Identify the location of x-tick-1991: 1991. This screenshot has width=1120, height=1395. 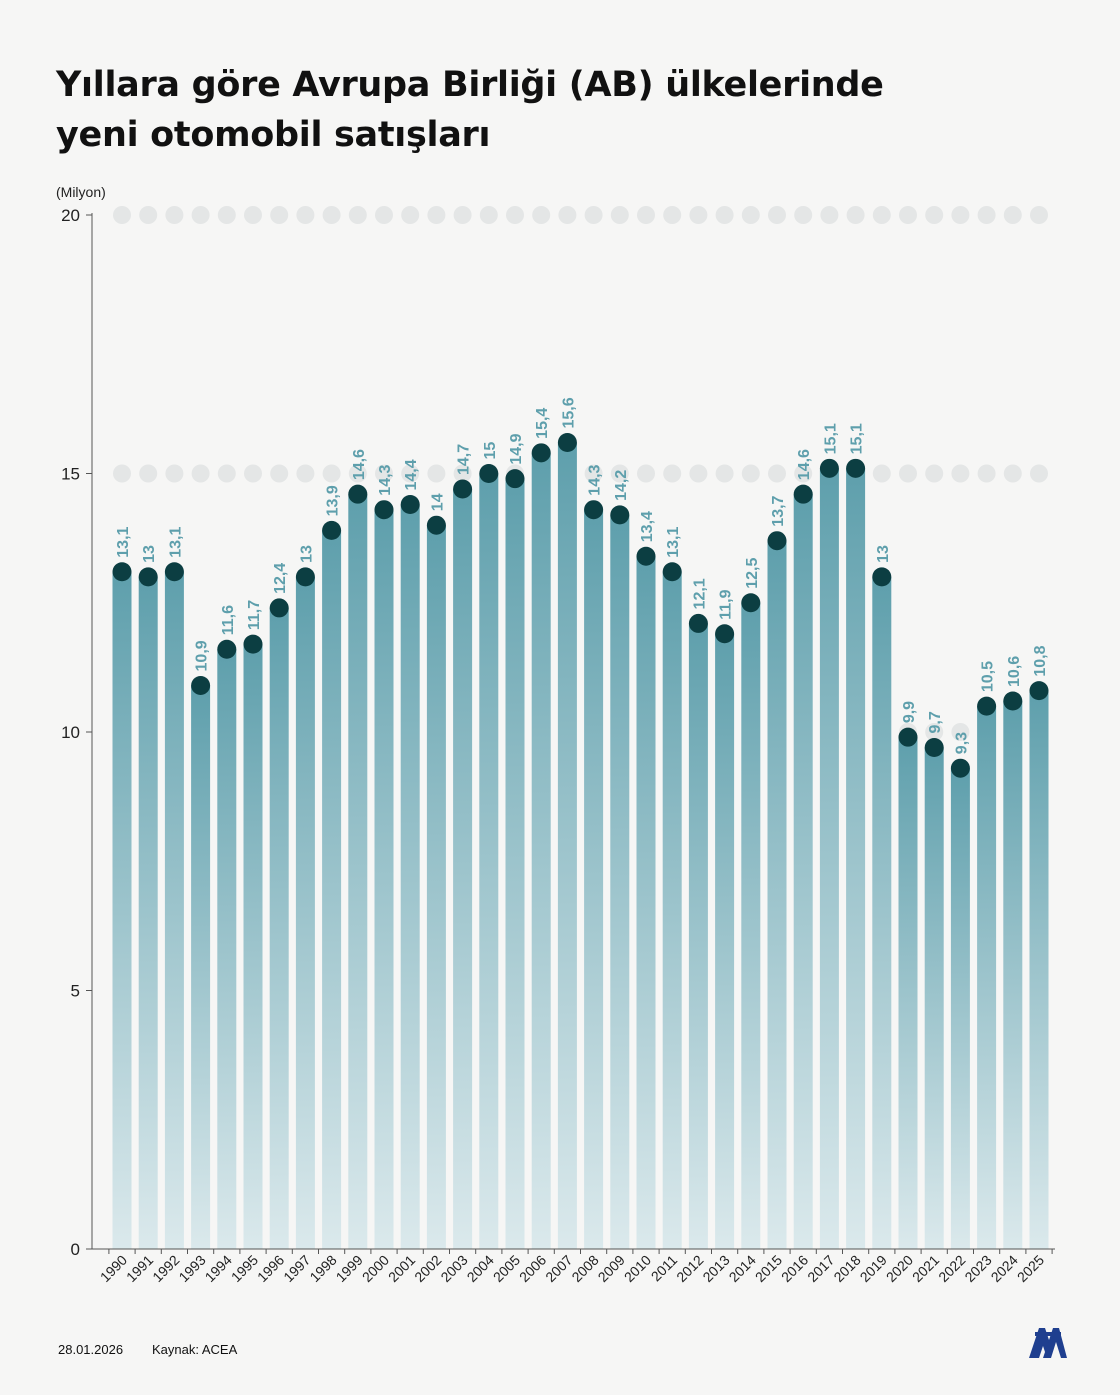
(139, 1268).